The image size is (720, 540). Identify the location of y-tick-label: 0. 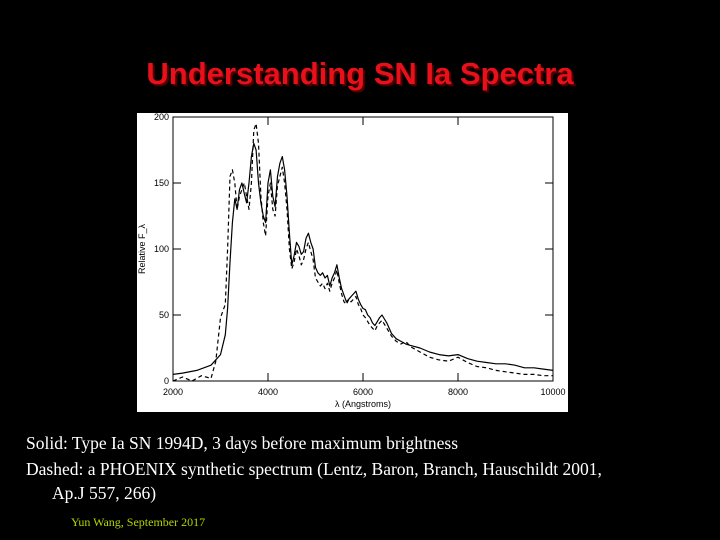
(166, 381).